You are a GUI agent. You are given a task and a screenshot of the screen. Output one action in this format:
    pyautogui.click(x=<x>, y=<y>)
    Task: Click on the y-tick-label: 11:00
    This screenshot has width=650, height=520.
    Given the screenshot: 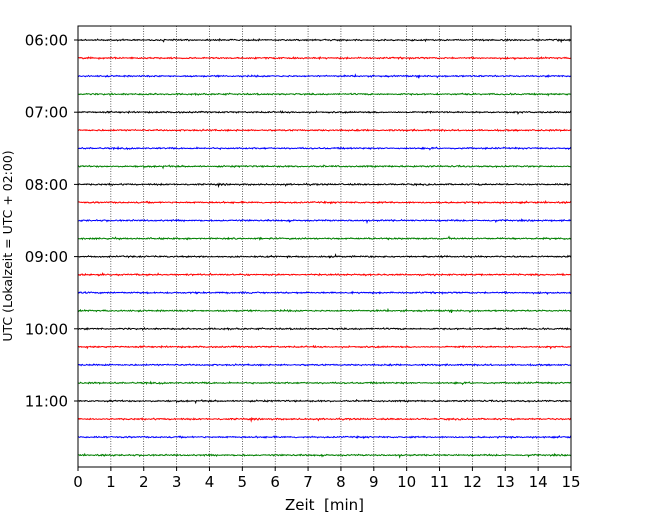 What is the action you would take?
    pyautogui.click(x=46, y=402)
    